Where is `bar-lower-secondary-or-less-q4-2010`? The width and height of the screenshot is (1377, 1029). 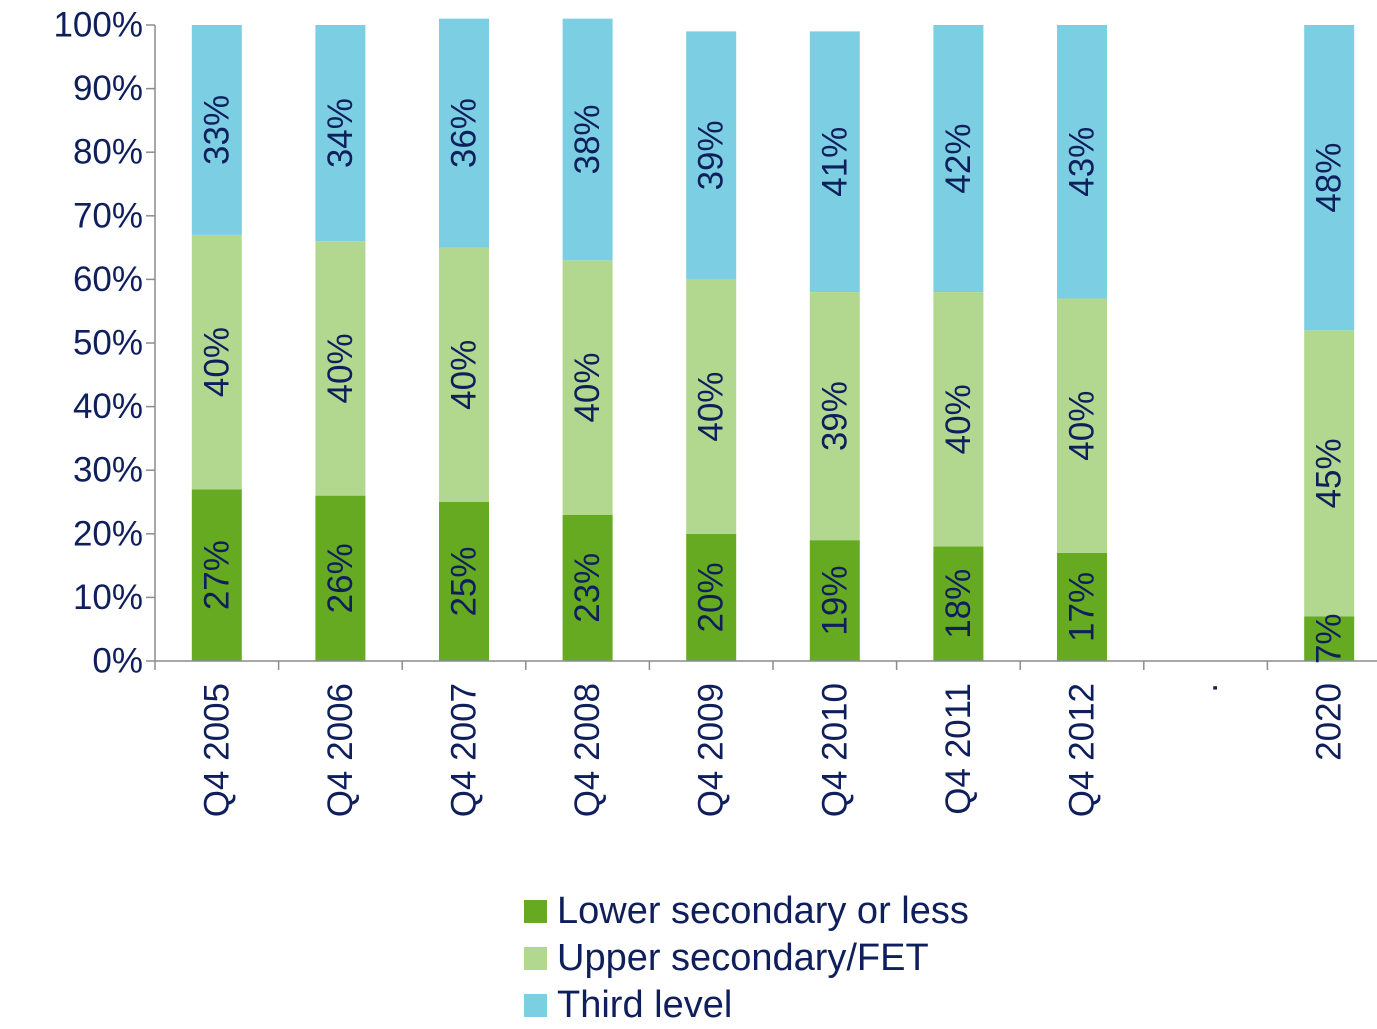
bar-lower-secondary-or-less-q4-2010 is located at coordinates (834, 600).